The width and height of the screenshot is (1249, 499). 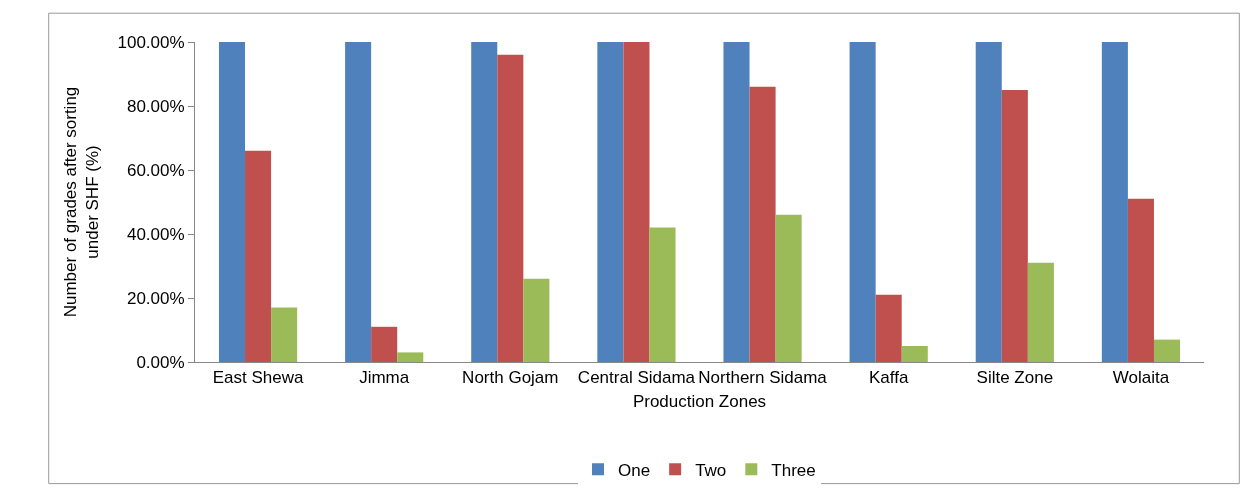 I want to click on y-axis-title: Number of grades after sorting under SHF (%), so click(x=81, y=202).